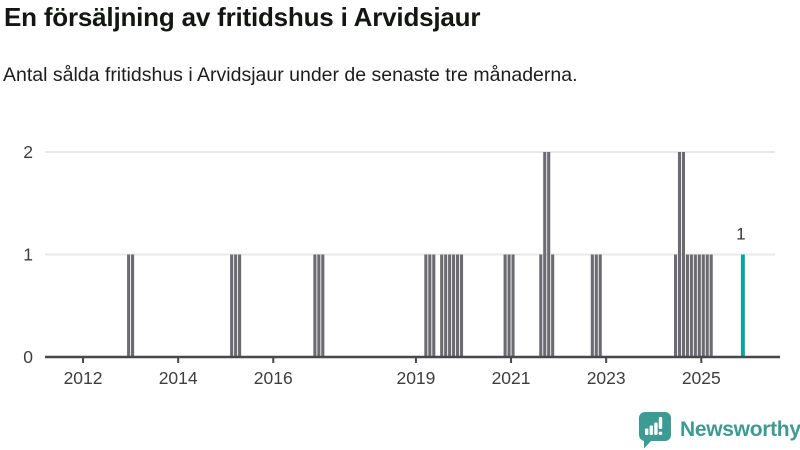 This screenshot has width=800, height=450. Describe the element at coordinates (83, 378) in the screenshot. I see `x-tick-label: 2012` at that location.